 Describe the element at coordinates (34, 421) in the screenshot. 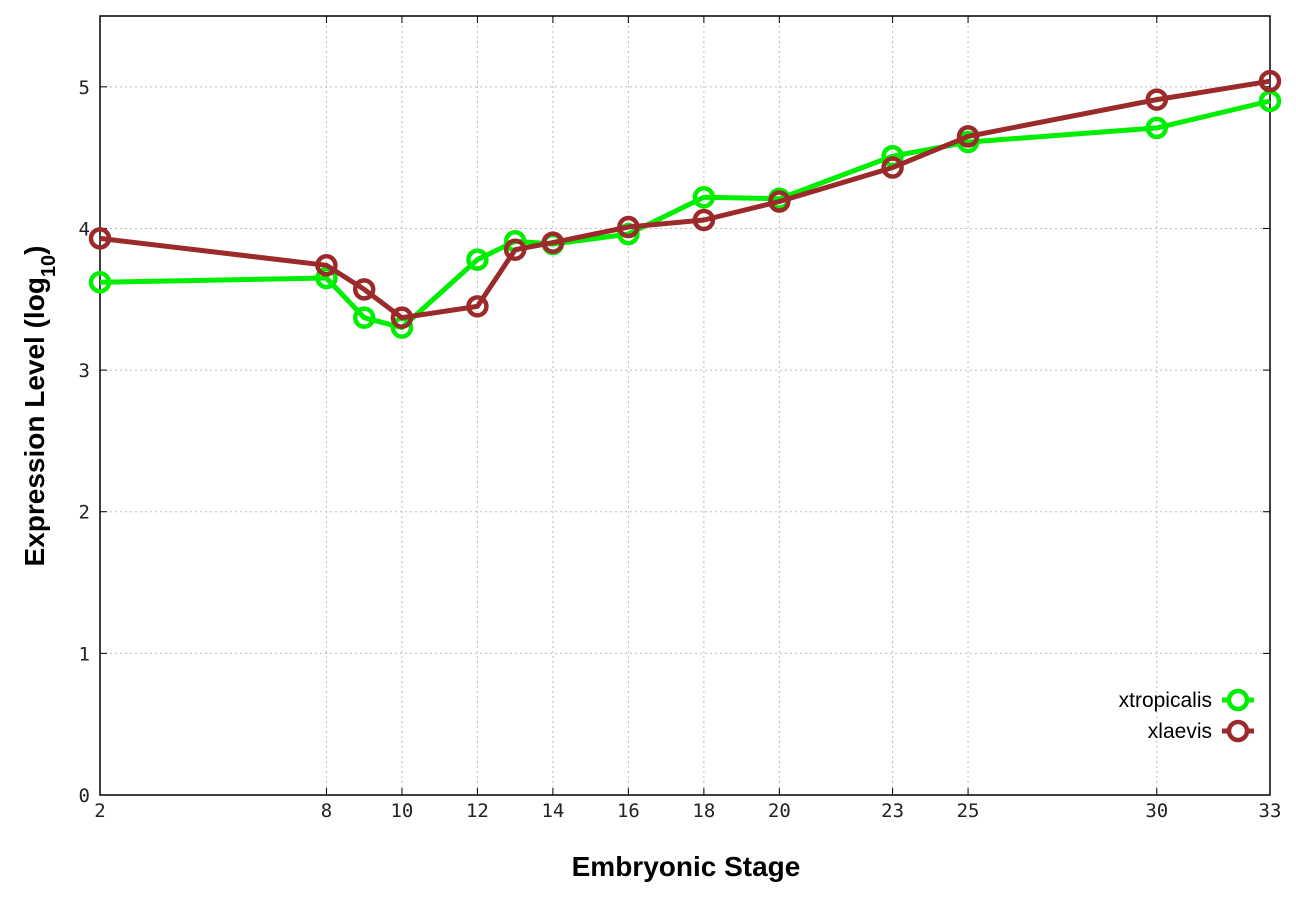

I see `y-axis-title-main: Expression Level (log` at that location.